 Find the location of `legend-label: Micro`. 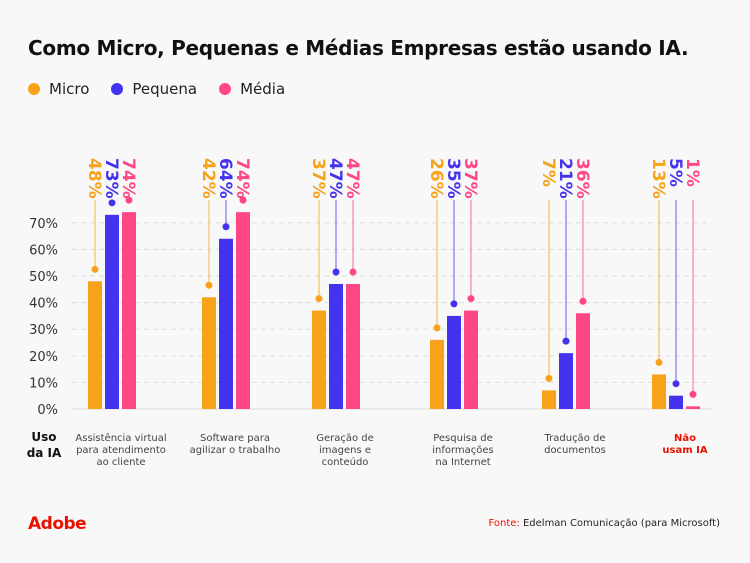

legend-label: Micro is located at coordinates (69, 89).